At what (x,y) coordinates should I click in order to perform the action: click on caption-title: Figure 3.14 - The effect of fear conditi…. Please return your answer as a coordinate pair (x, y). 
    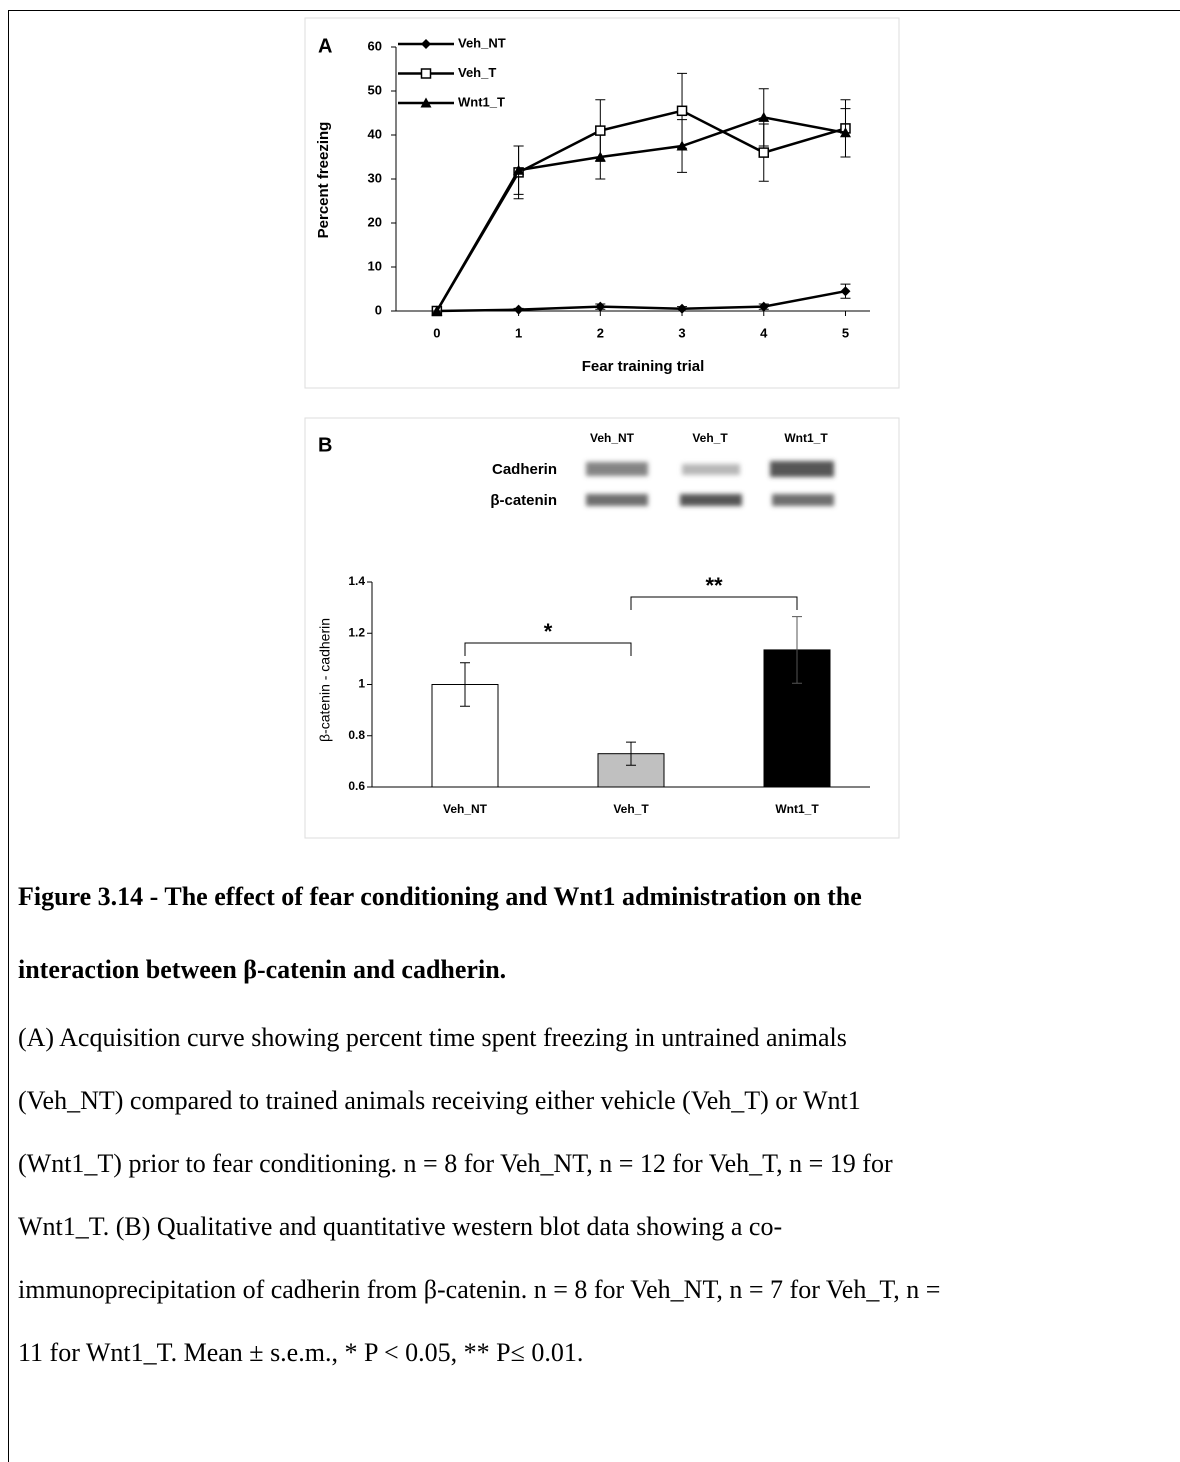
    Looking at the image, I should click on (440, 896).